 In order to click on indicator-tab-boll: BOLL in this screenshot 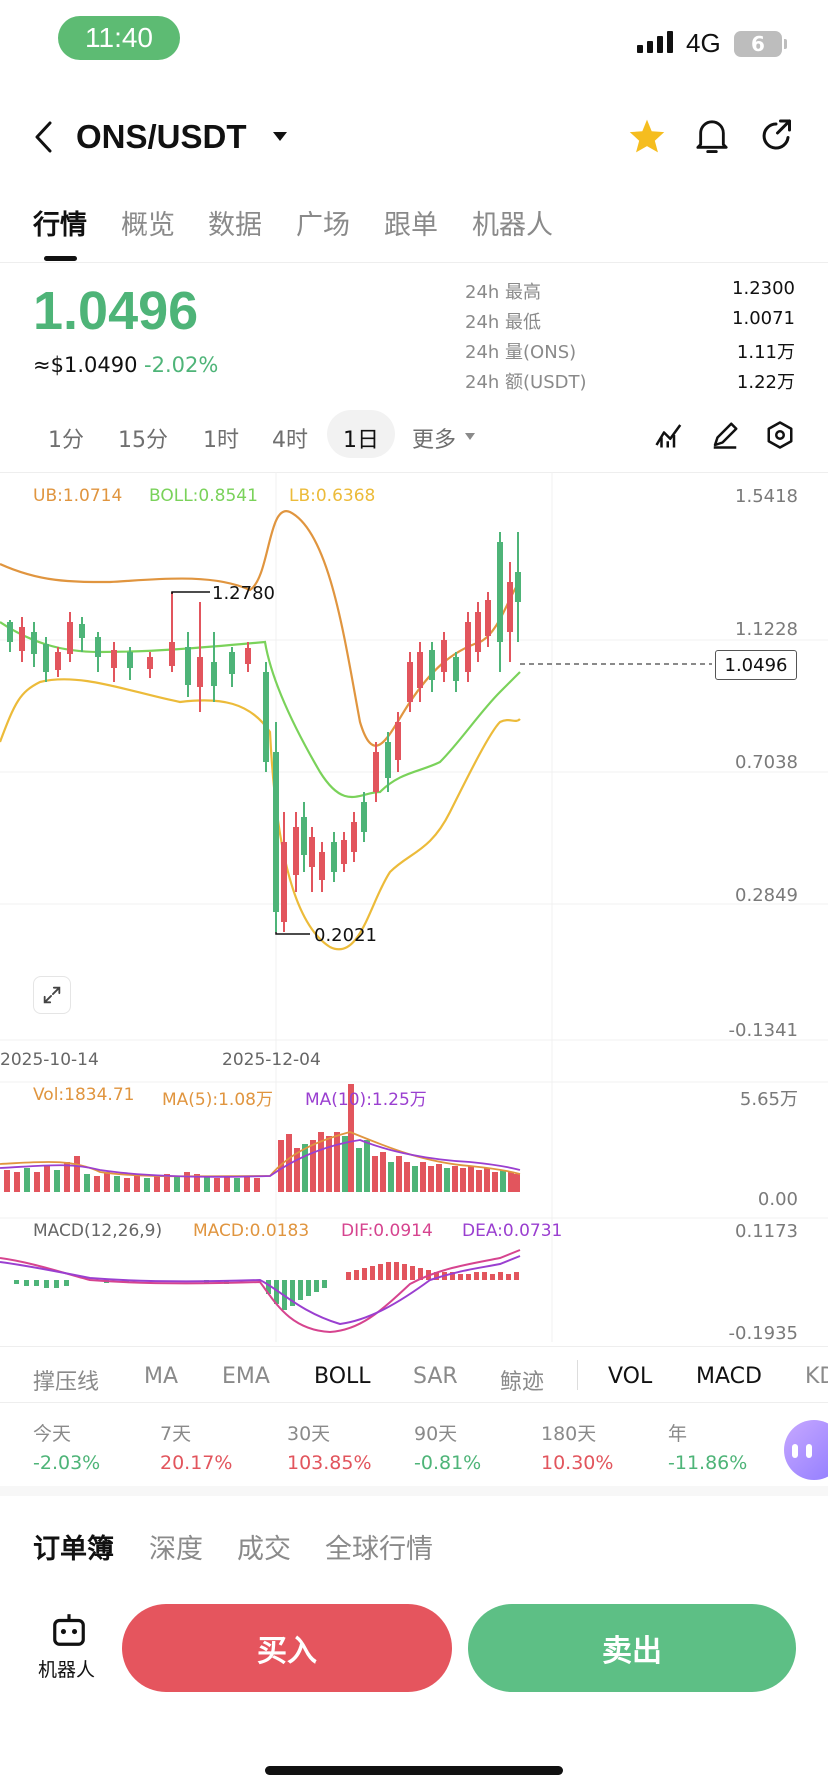, I will do `click(342, 1376)`.